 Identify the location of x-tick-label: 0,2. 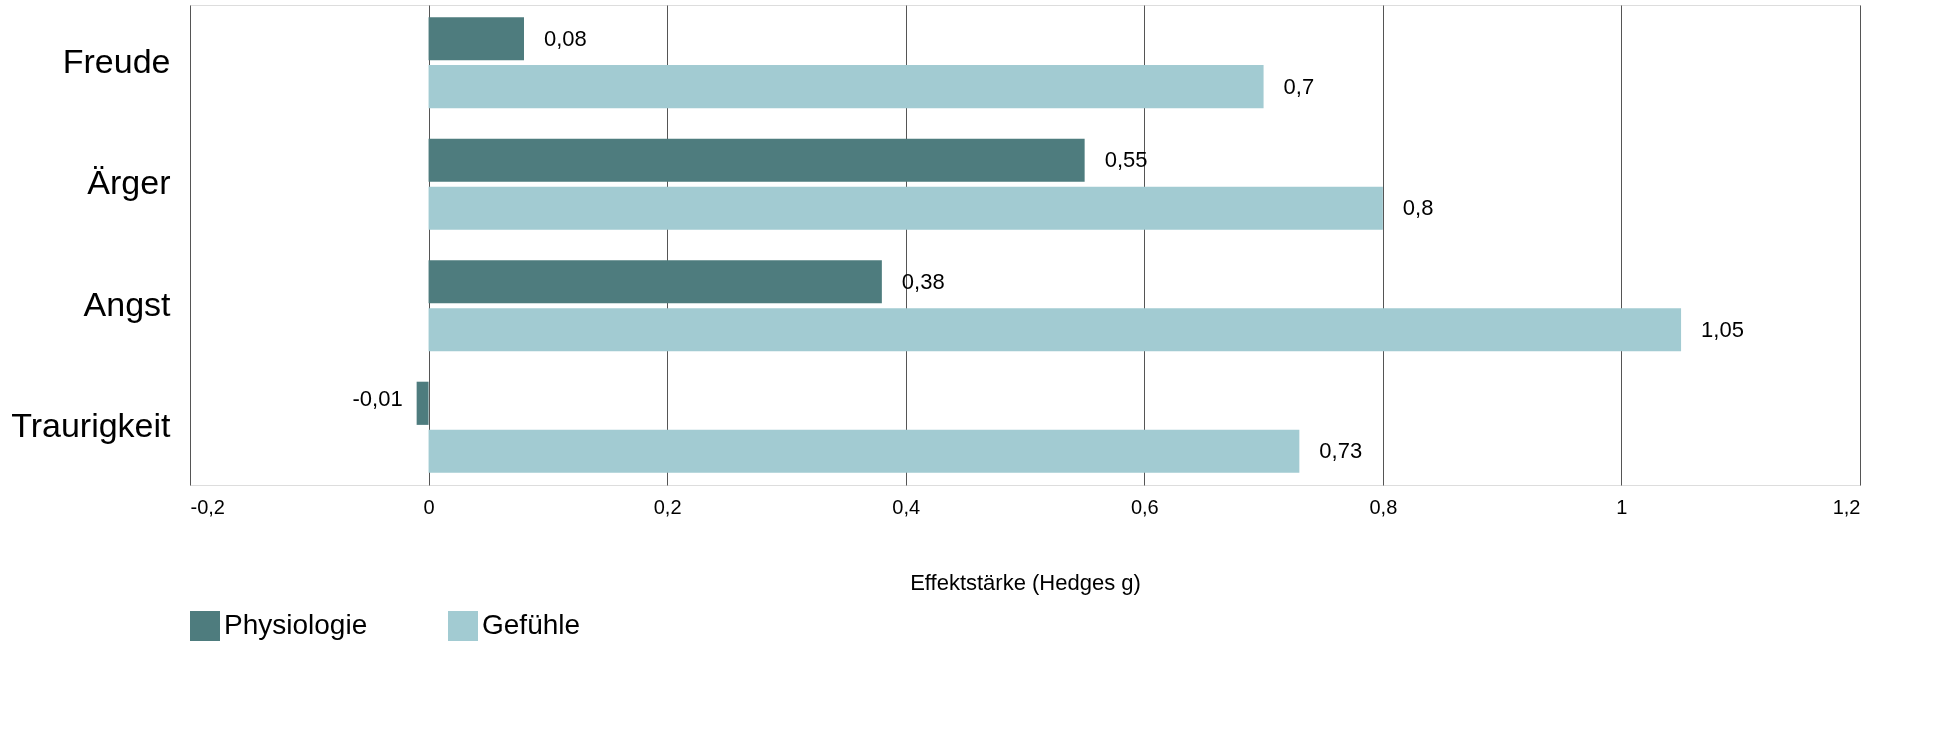
(667, 506).